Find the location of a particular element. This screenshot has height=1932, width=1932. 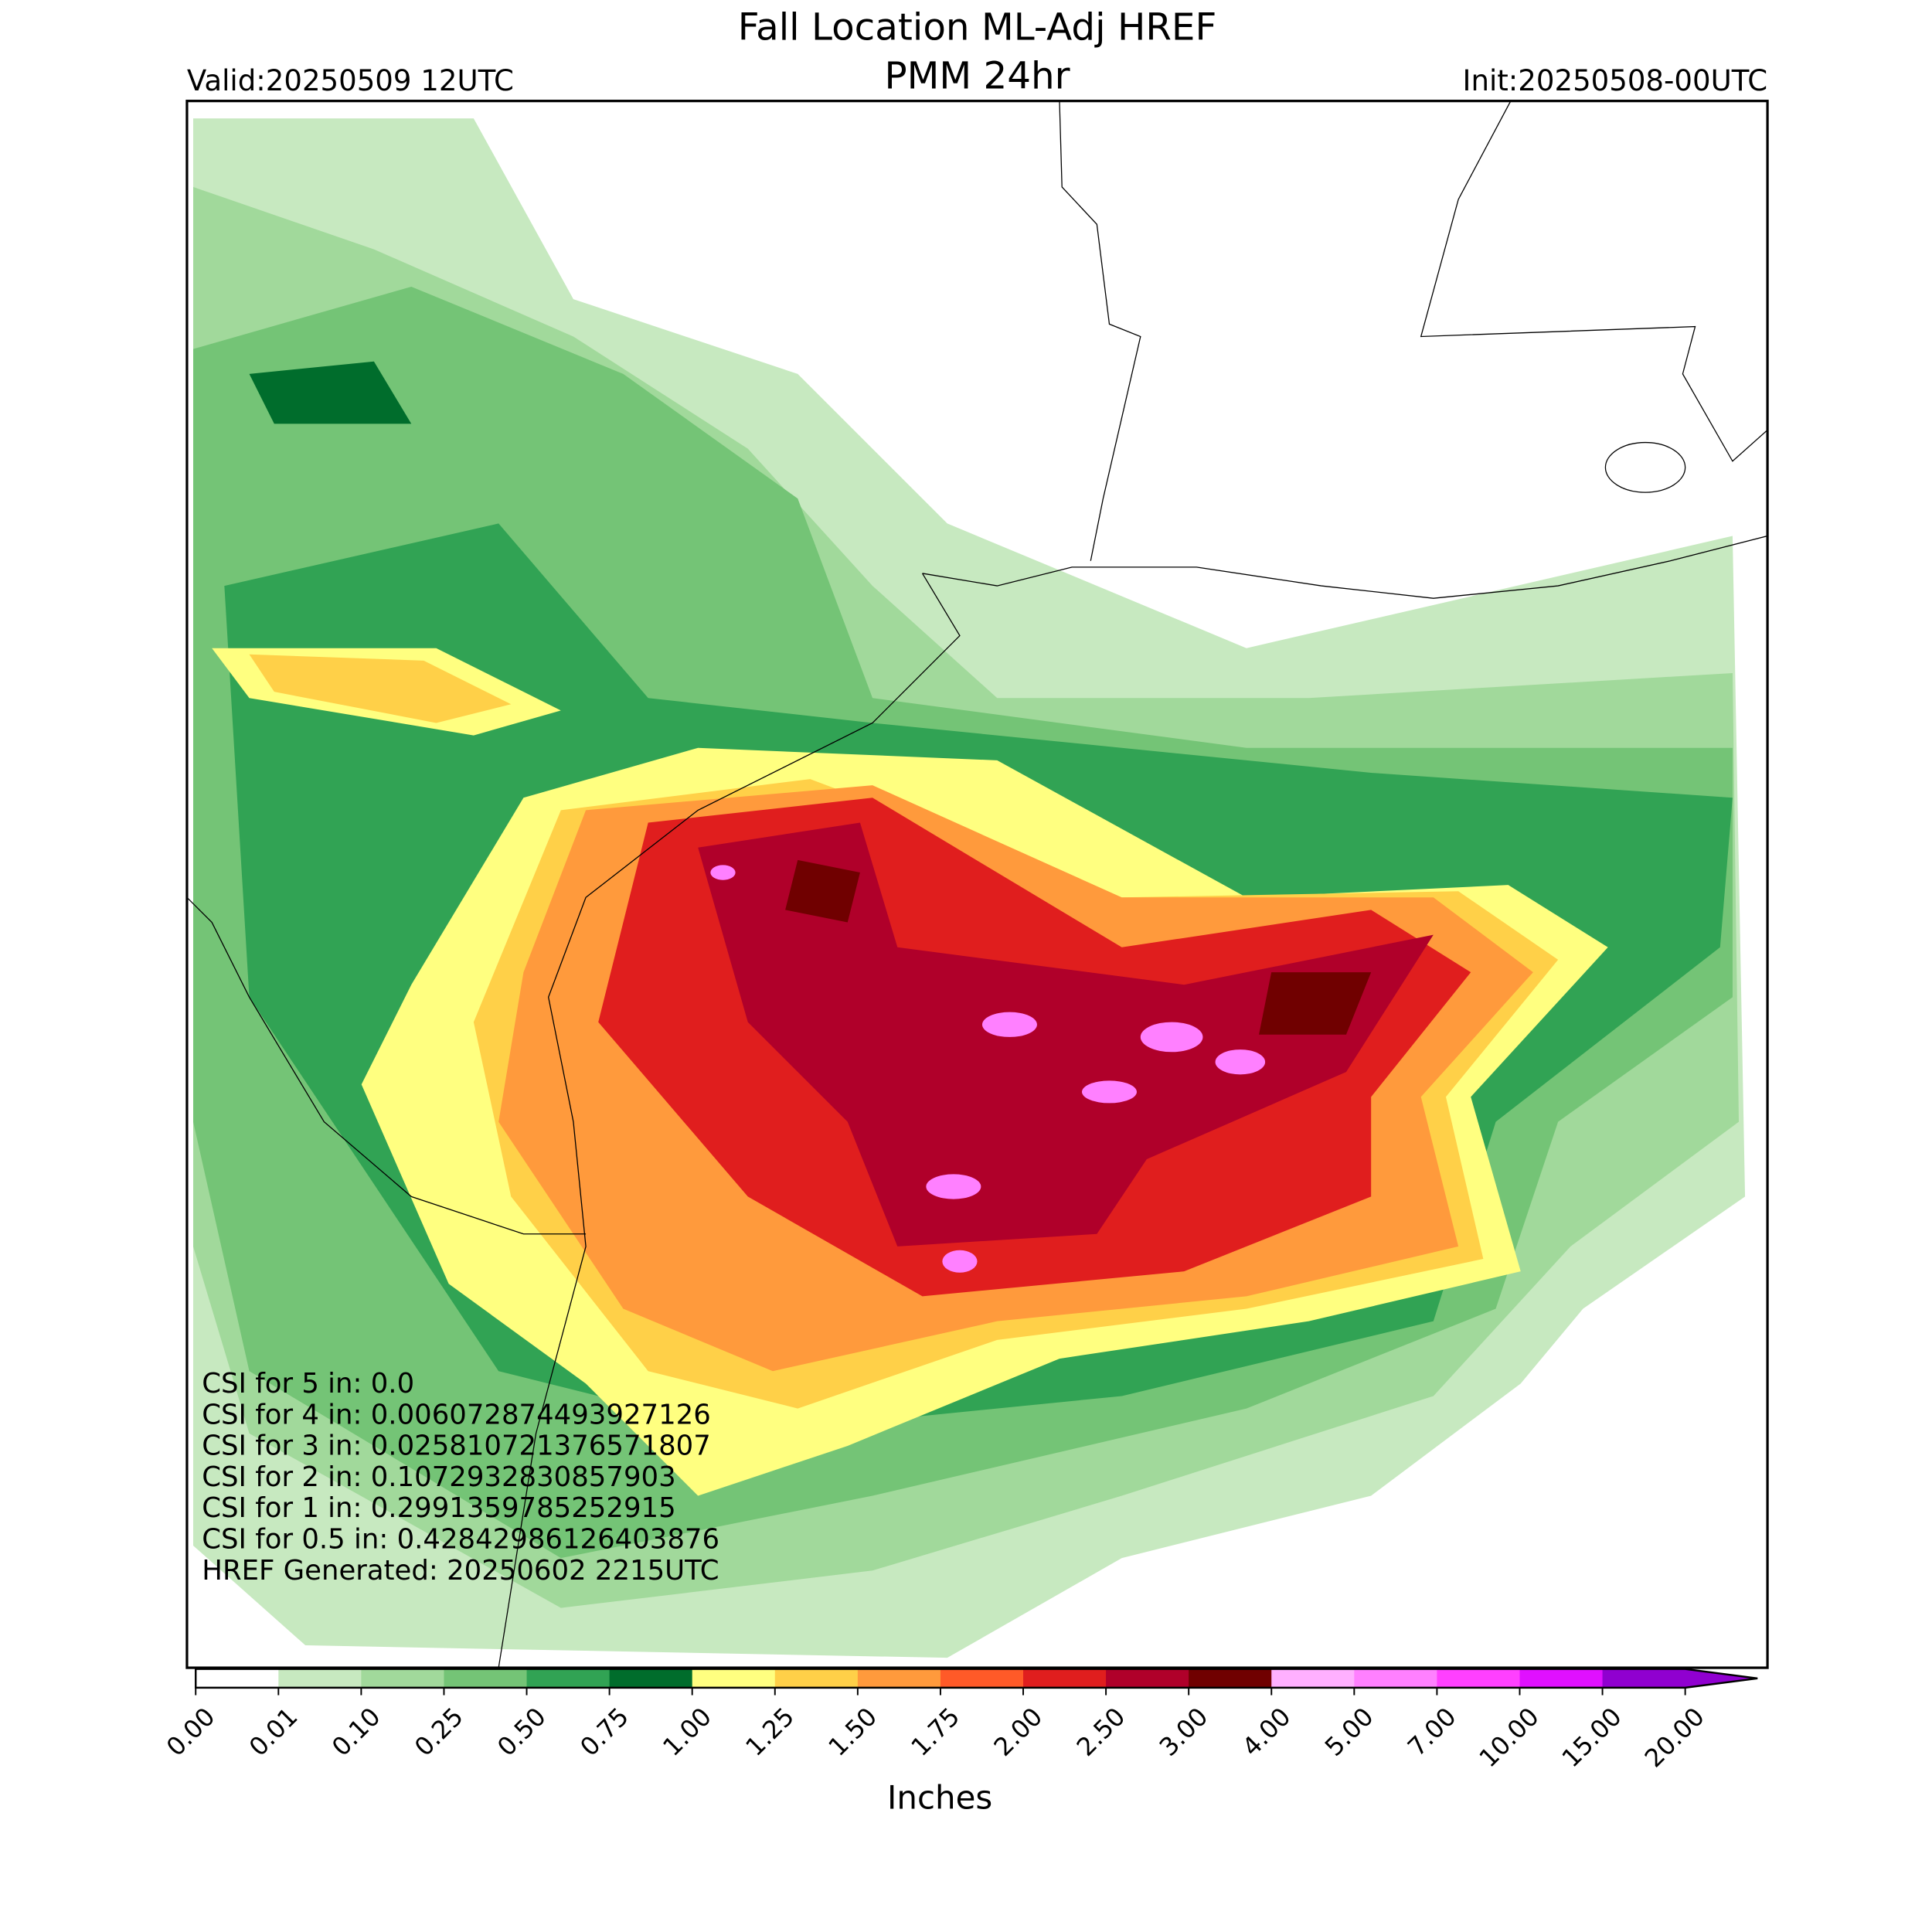

colorbar-tick-label: 0.01 is located at coordinates (273, 1732).